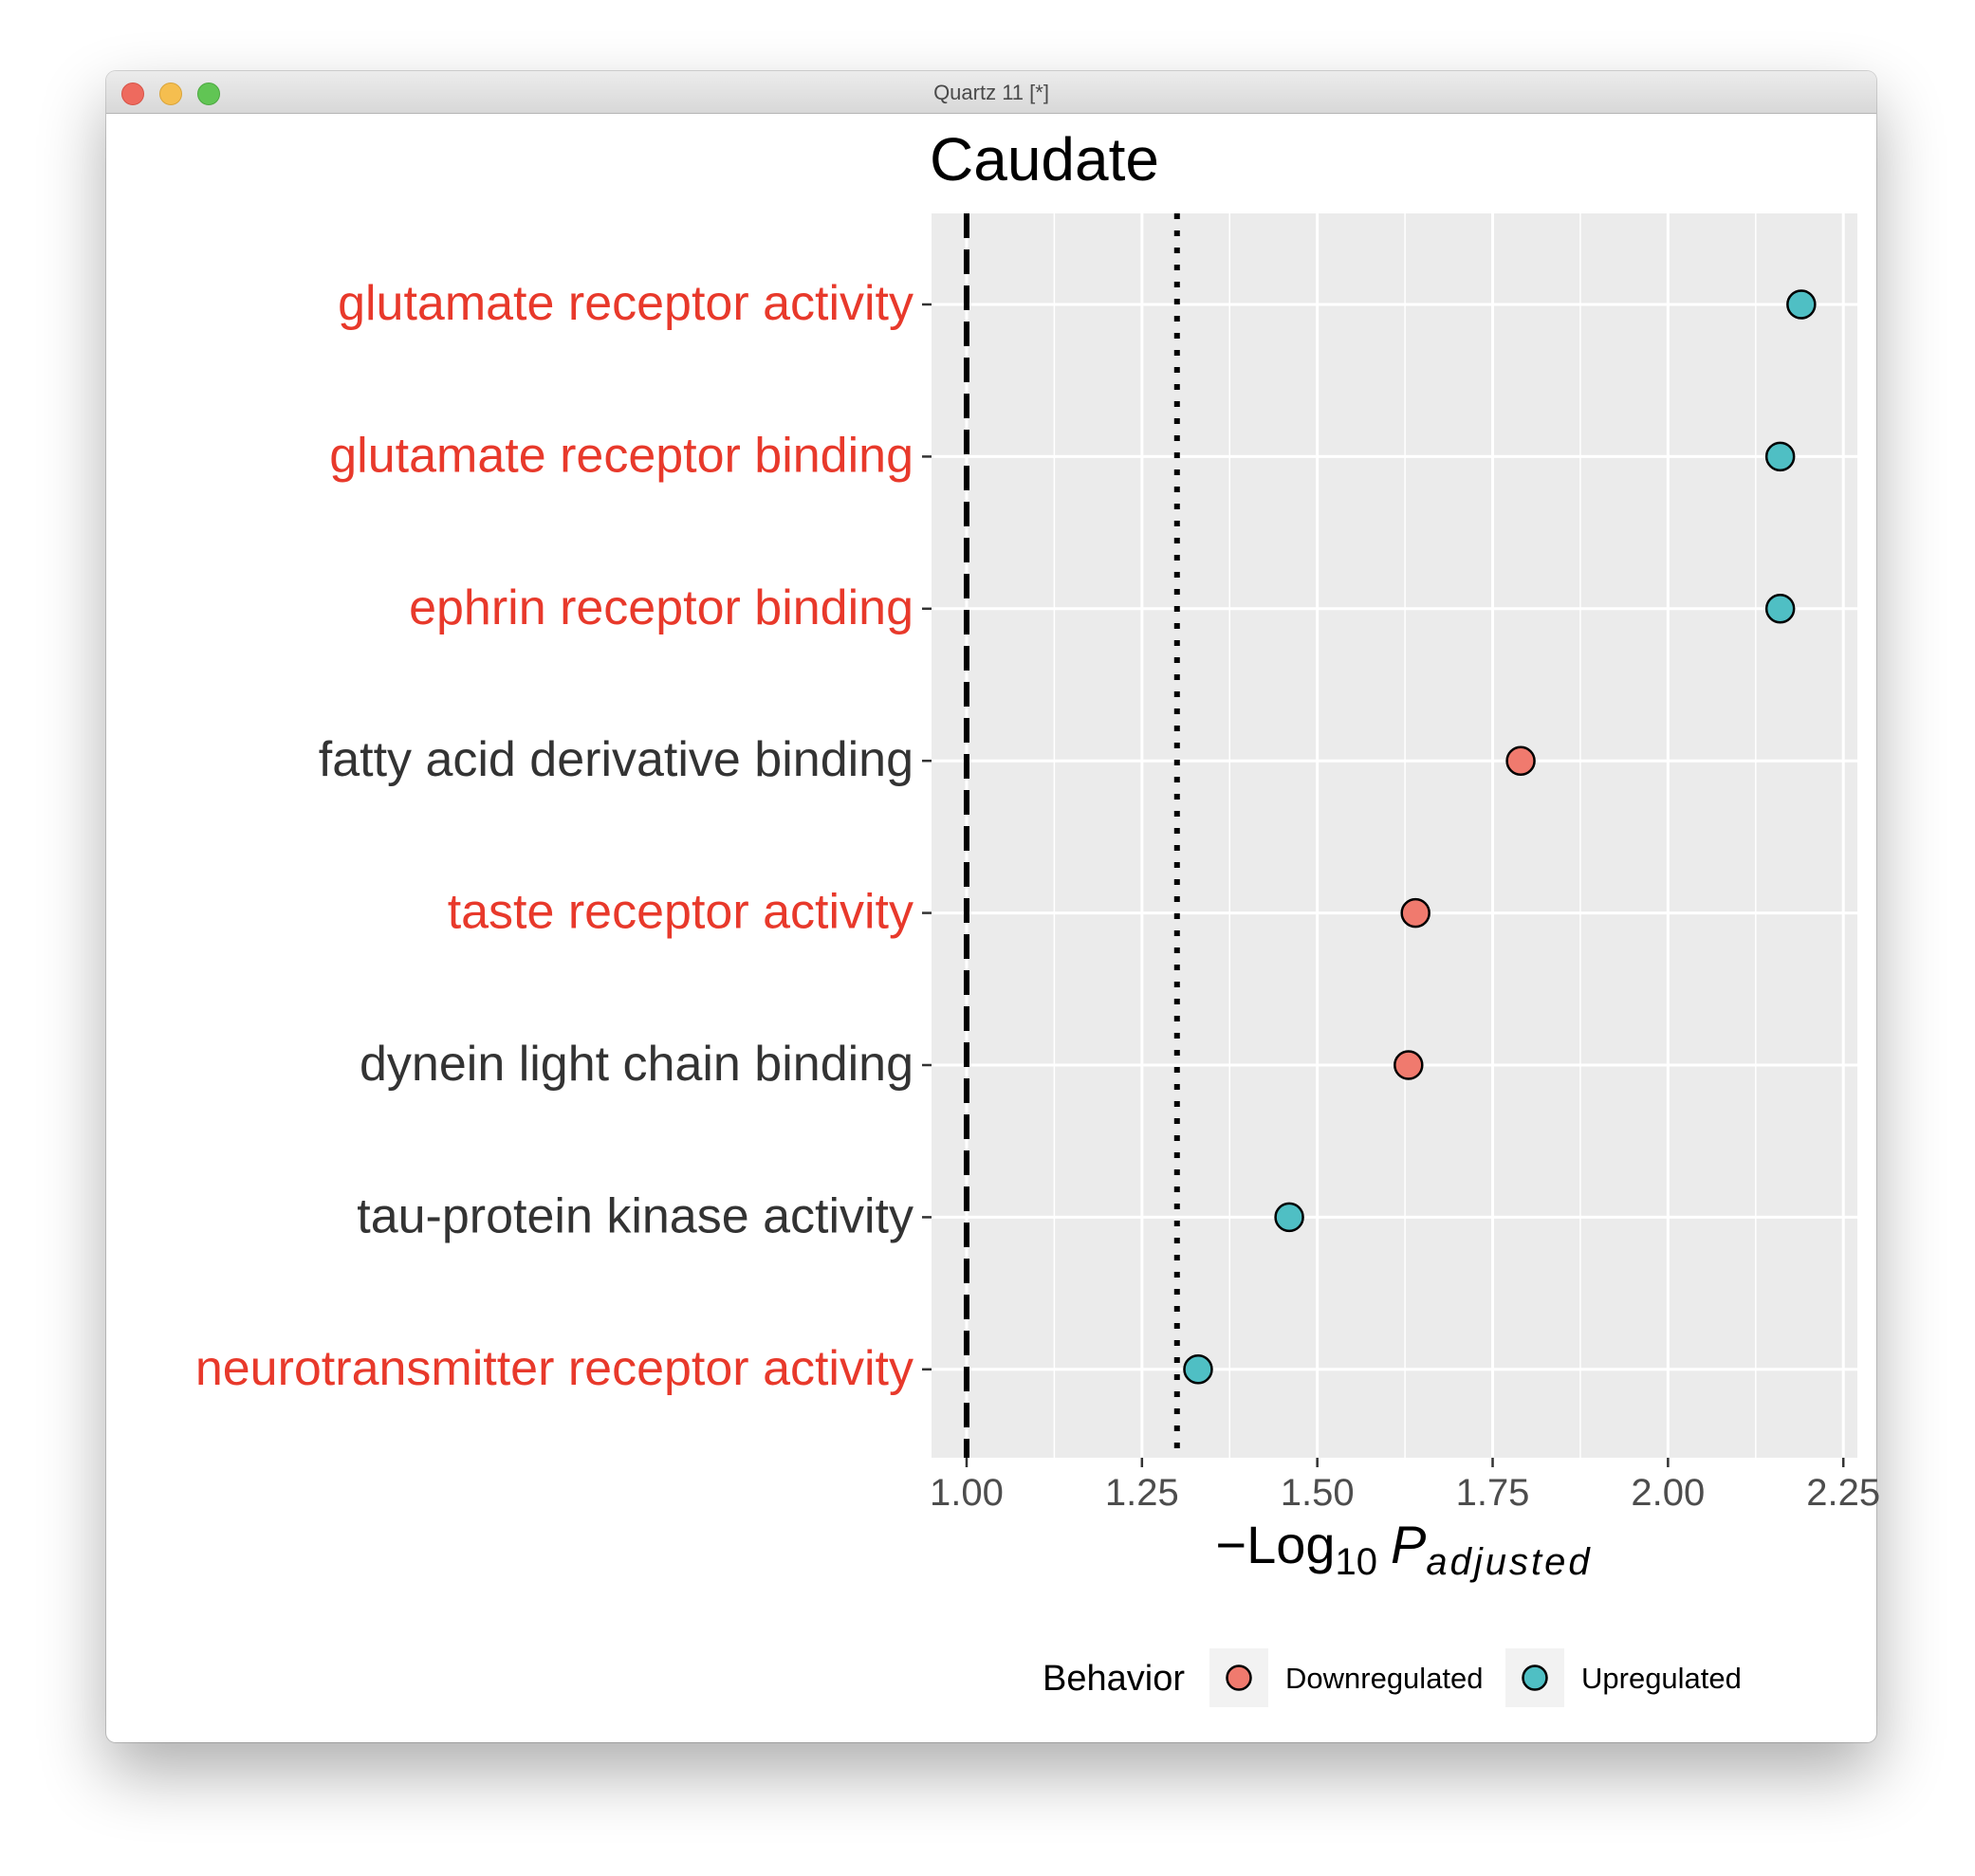  Describe the element at coordinates (1535, 1677) in the screenshot. I see `legend-key-upregulated` at that location.